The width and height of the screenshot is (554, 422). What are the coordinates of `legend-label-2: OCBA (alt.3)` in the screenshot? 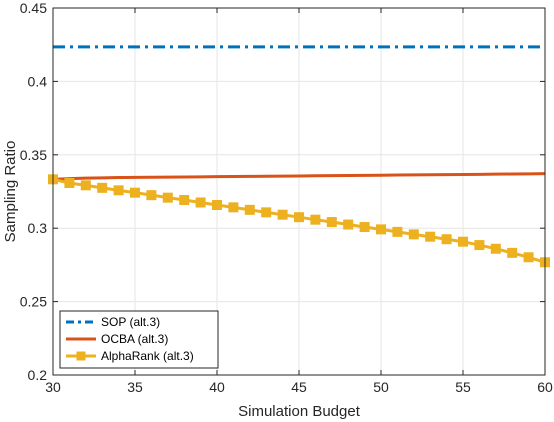 It's located at (134, 339).